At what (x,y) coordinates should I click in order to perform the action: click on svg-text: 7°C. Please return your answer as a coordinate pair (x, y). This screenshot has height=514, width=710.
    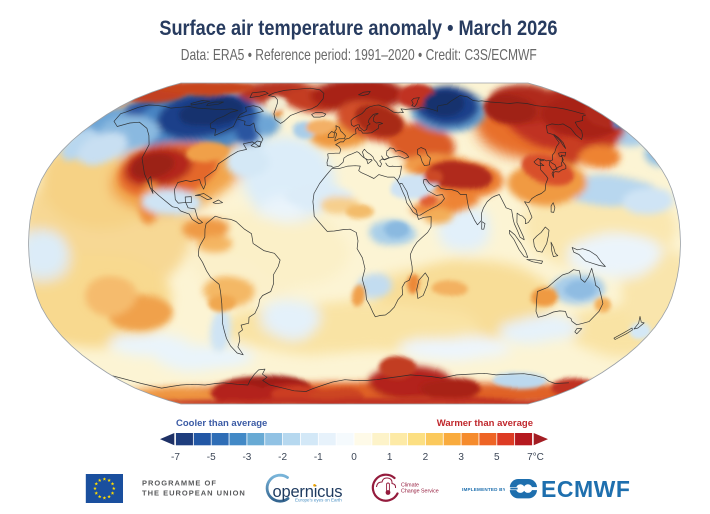
    Looking at the image, I should click on (535, 457).